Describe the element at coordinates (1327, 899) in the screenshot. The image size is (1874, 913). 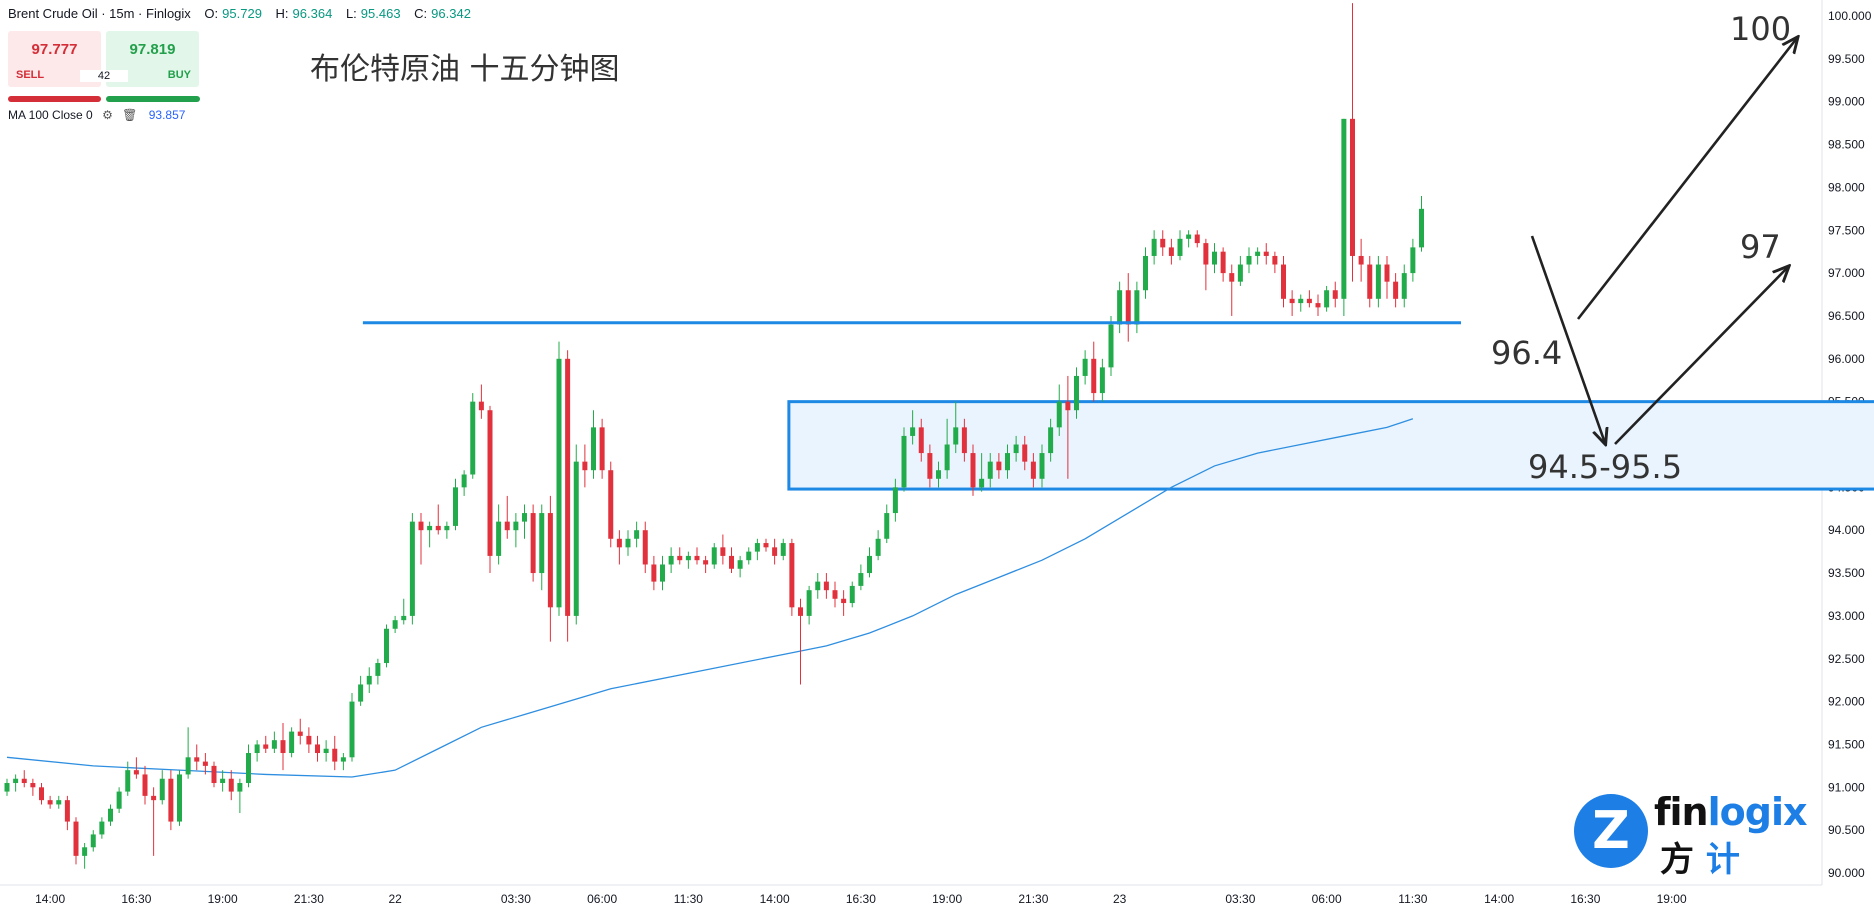
I see `x-tick-label: 06:00` at that location.